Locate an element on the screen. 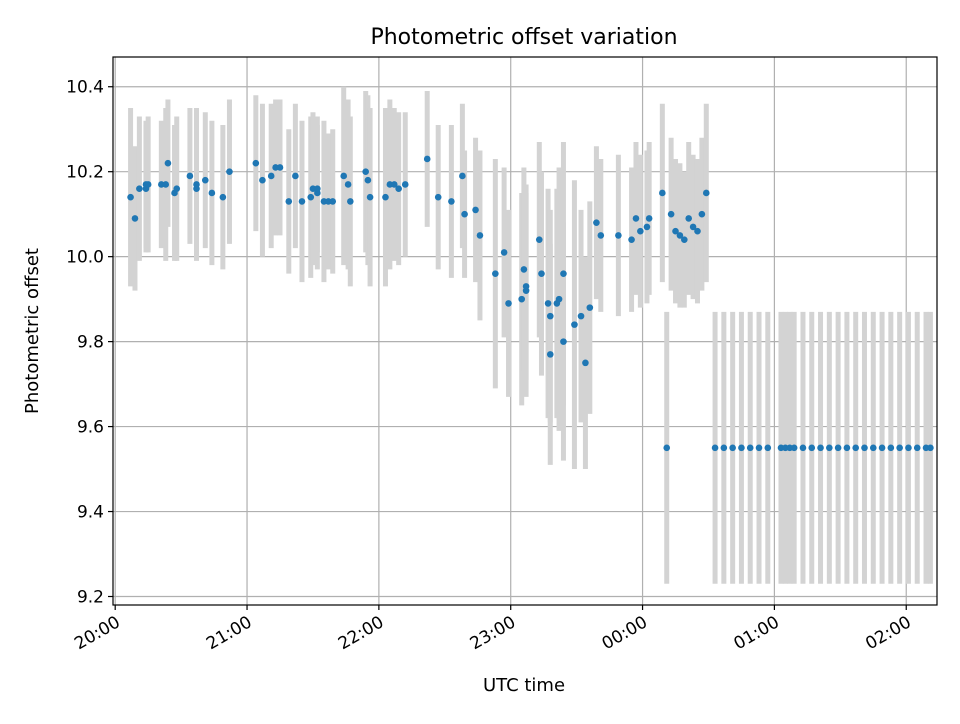 This screenshot has width=960, height=724. y-tick-label: 9.2 is located at coordinates (90, 598).